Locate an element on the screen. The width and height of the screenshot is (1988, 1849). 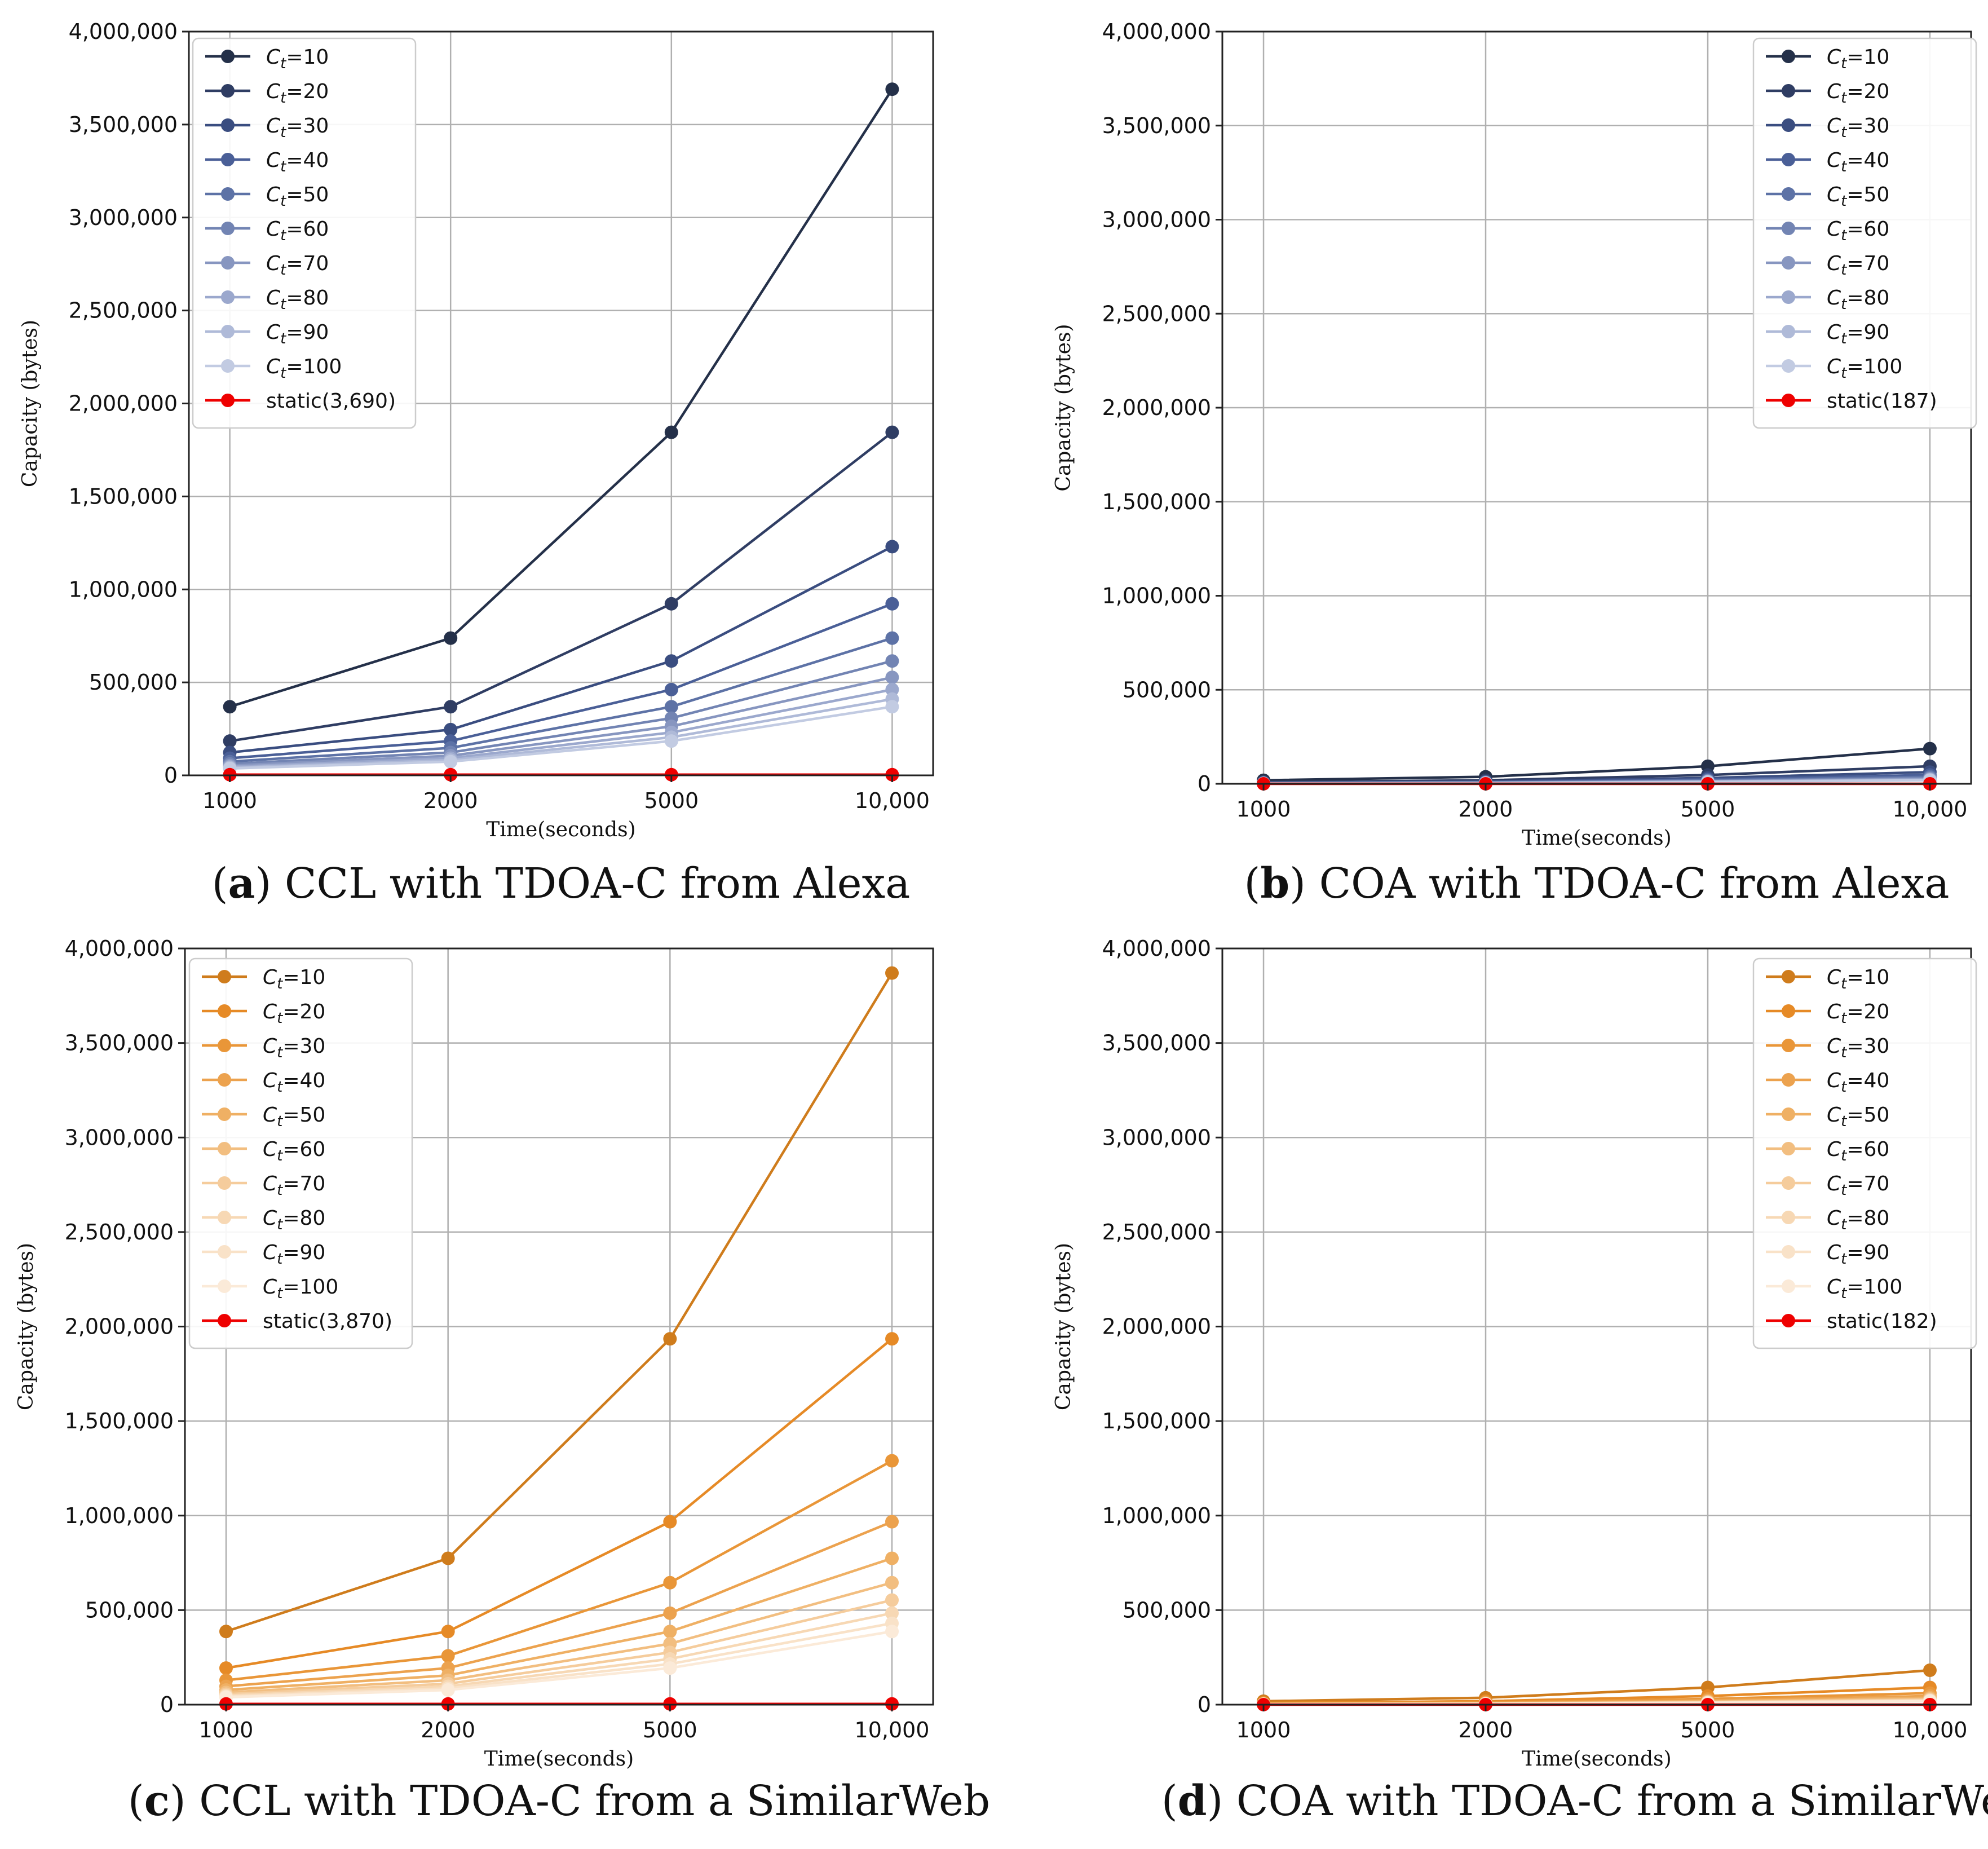
legend-item-6: Ct=70 is located at coordinates (1827, 265).